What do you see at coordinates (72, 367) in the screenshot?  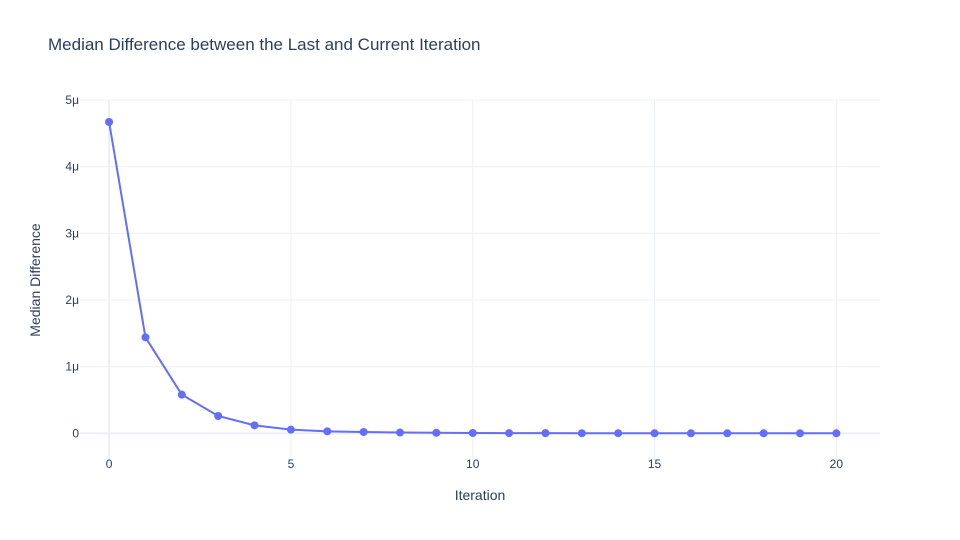 I see `y-tick-label: 1μ` at bounding box center [72, 367].